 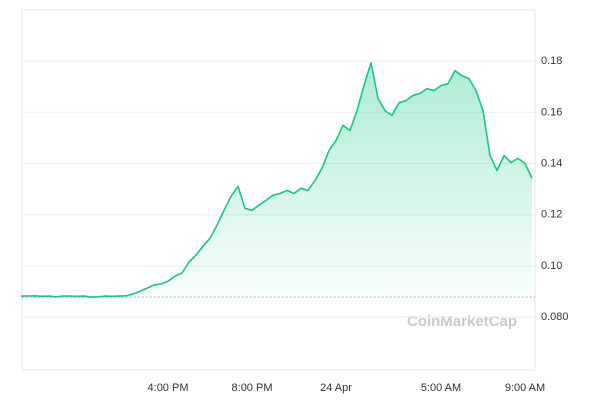 What do you see at coordinates (168, 388) in the screenshot?
I see `x-tick-label: 4:00 PM` at bounding box center [168, 388].